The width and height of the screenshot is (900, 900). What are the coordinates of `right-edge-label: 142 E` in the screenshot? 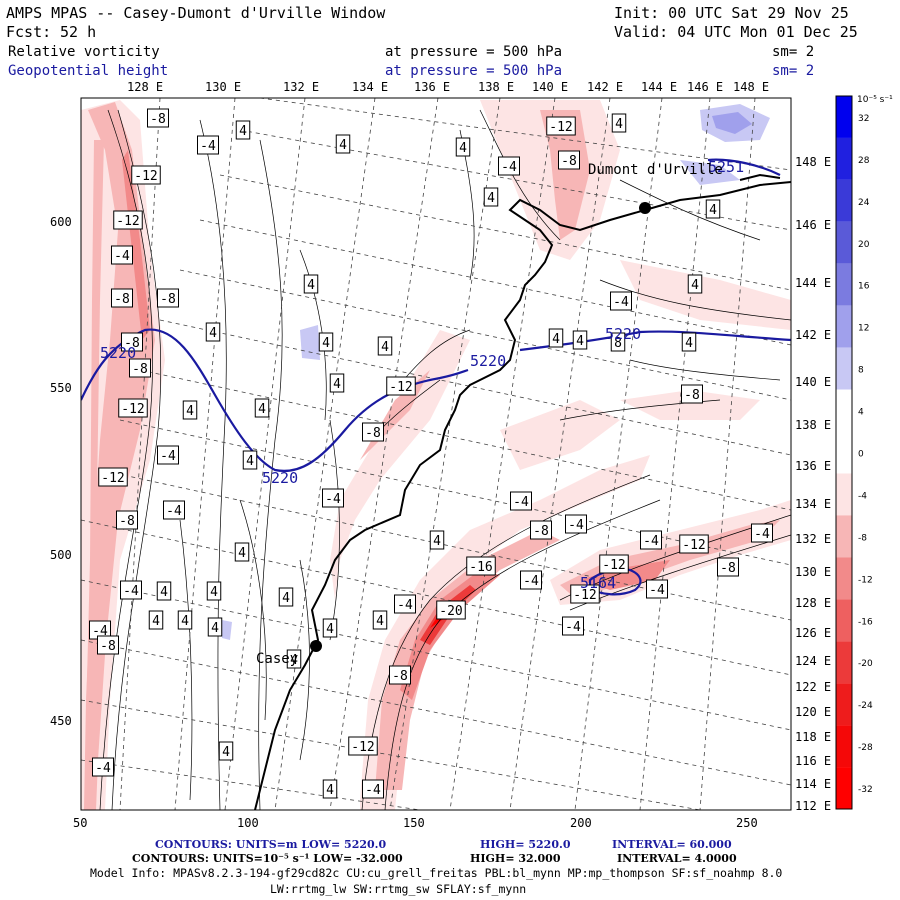 It's located at (813, 335).